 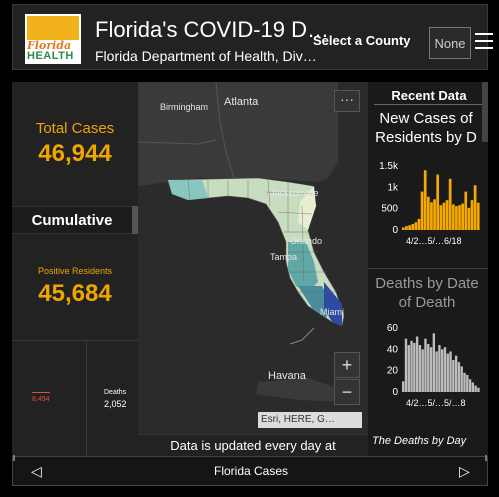 What do you see at coordinates (389, 166) in the screenshot?
I see `new-cases-y-tick: 1.5k` at bounding box center [389, 166].